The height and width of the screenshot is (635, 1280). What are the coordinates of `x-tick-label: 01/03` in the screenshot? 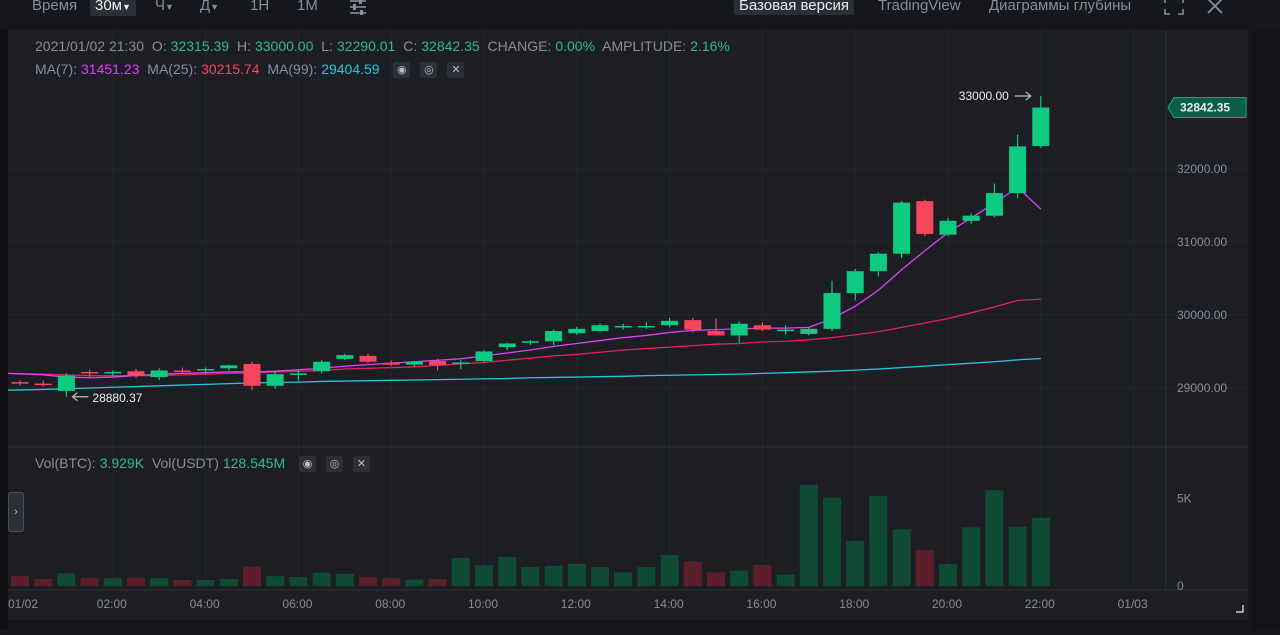 It's located at (1133, 604).